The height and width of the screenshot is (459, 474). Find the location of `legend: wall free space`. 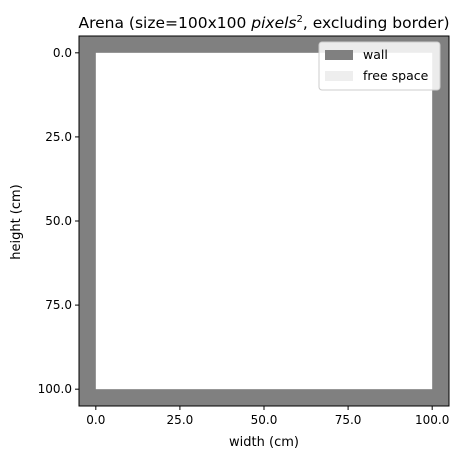

legend: wall free space is located at coordinates (379, 66).